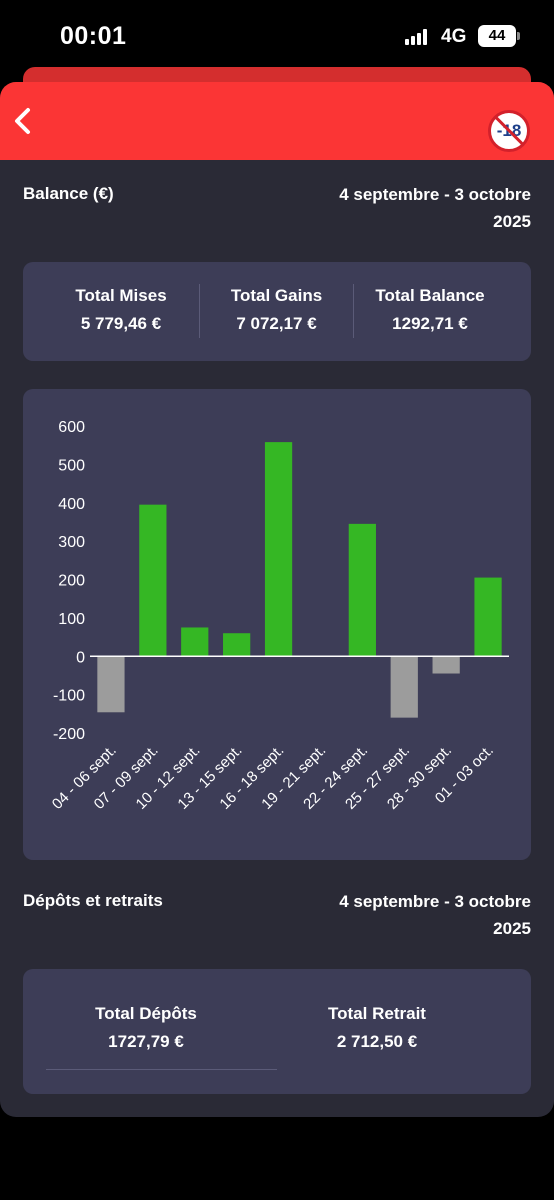  Describe the element at coordinates (497, 36) in the screenshot. I see `battery-icon: 44` at that location.